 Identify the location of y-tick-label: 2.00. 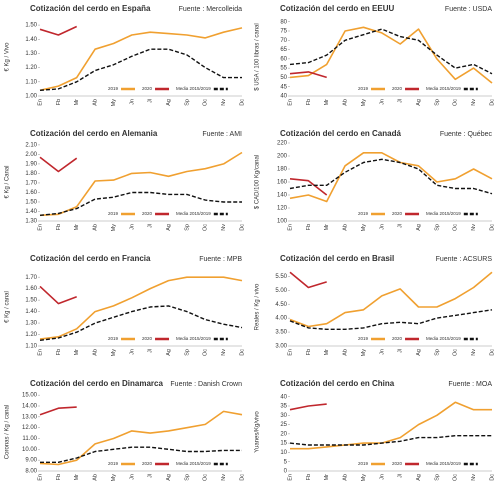
(31, 155).